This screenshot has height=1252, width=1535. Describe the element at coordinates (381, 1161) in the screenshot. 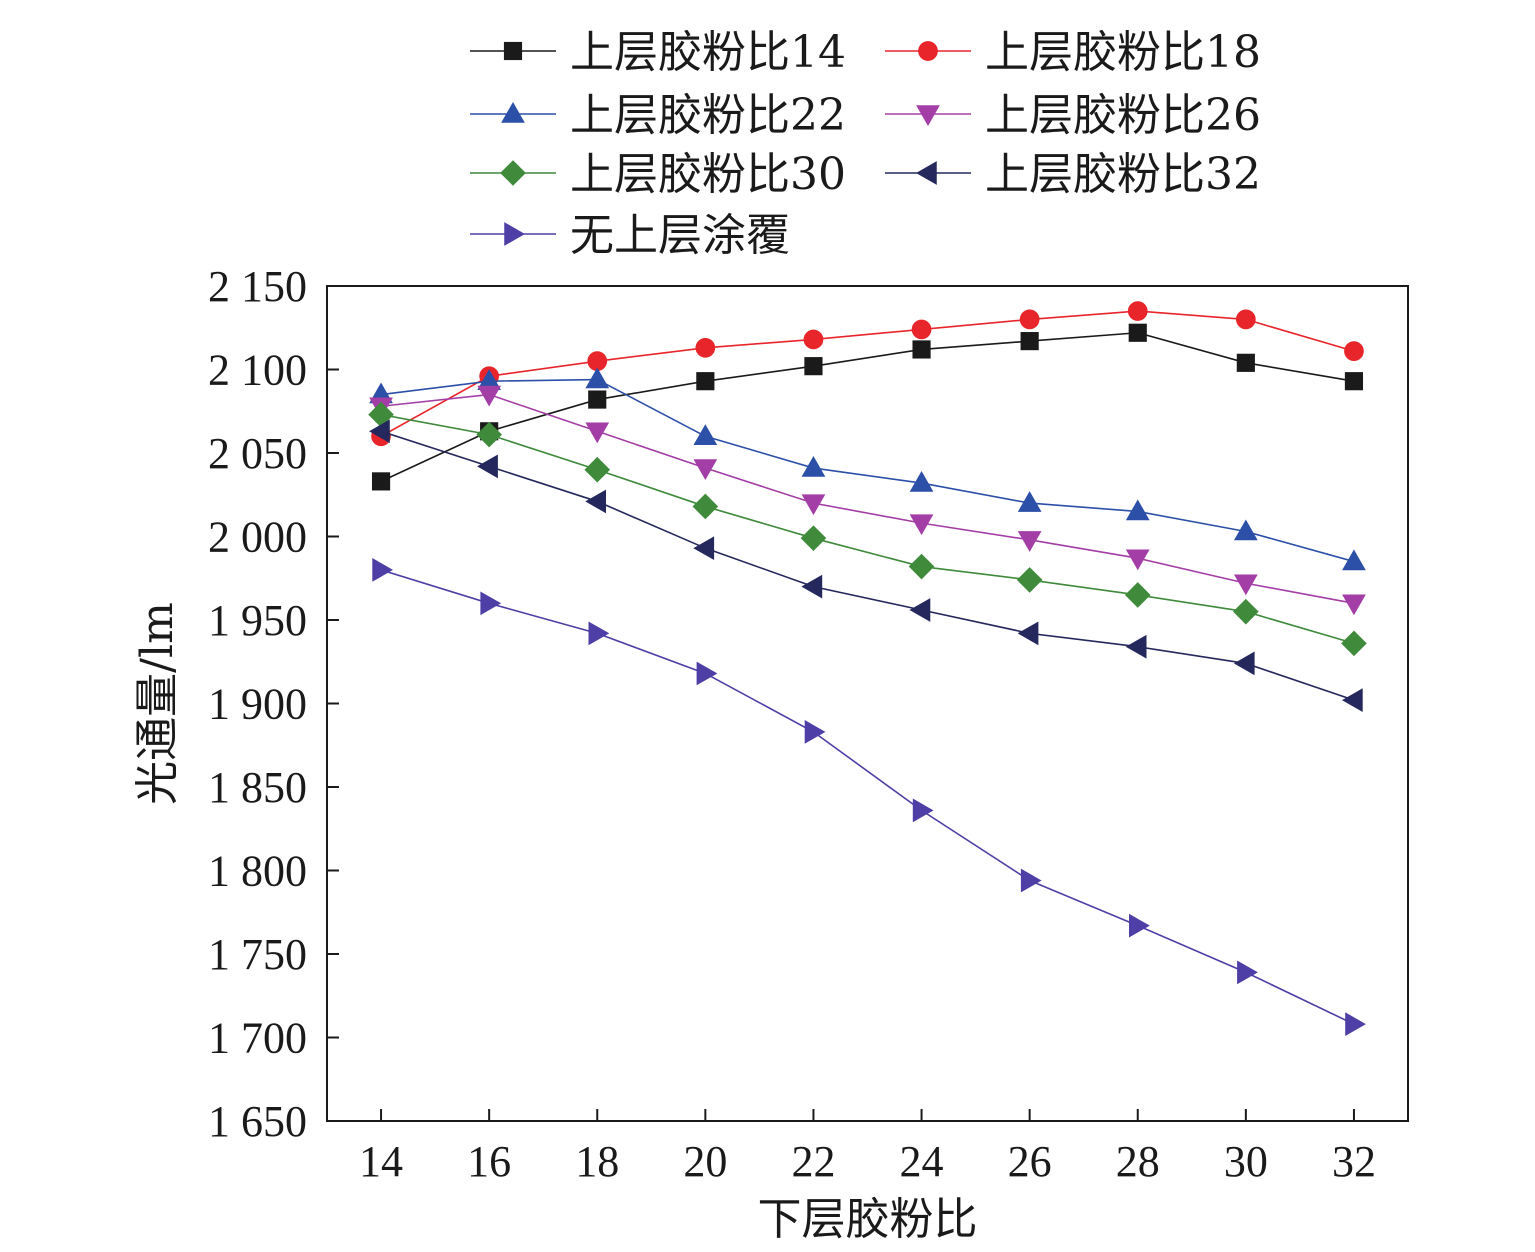

I see `x-tick-label: 14` at that location.